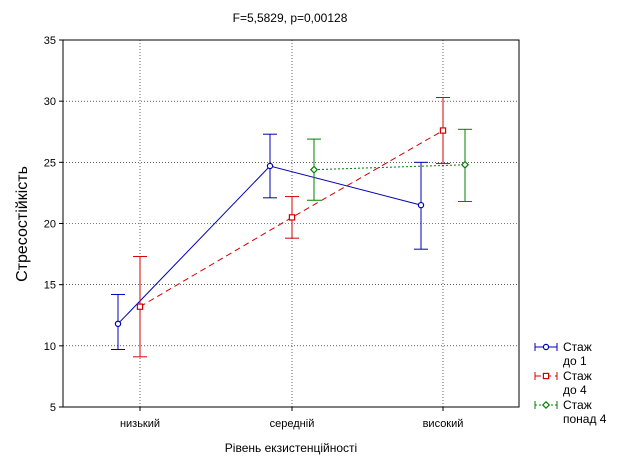 This screenshot has width=625, height=469. I want to click on x-tick-label: середній, so click(292, 424).